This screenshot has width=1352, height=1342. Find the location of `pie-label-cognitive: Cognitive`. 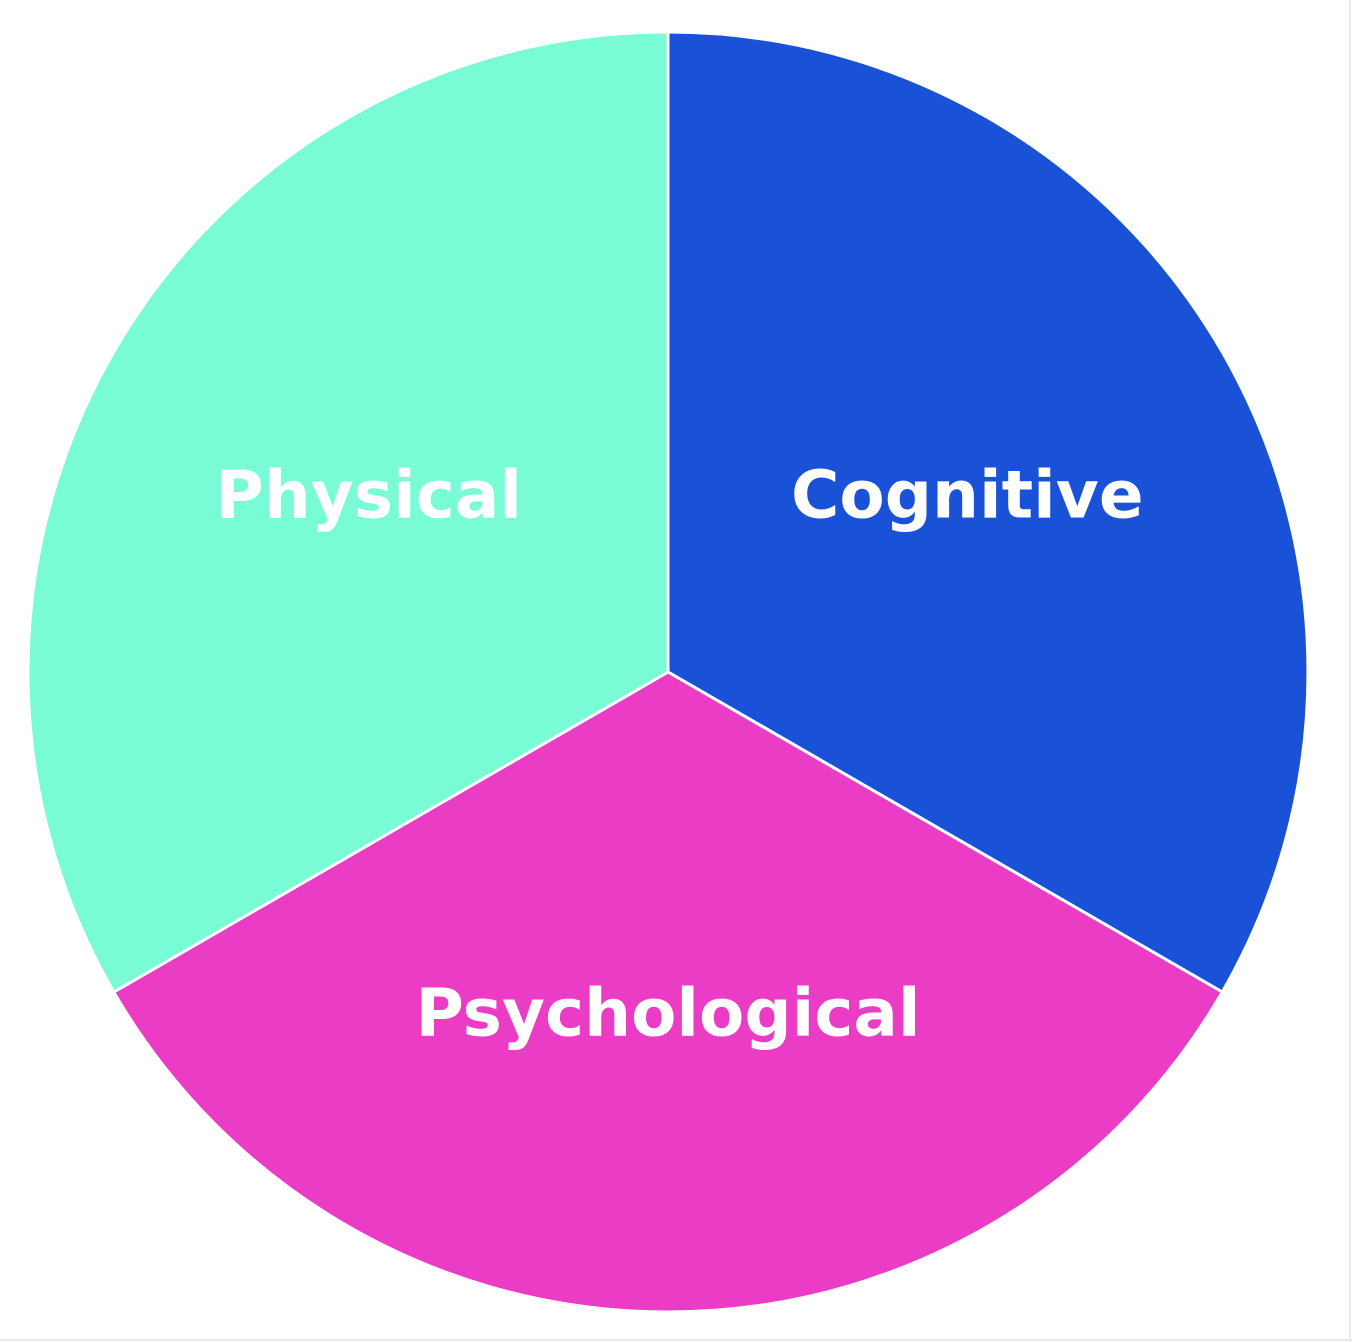

pie-label-cognitive: Cognitive is located at coordinates (967, 494).